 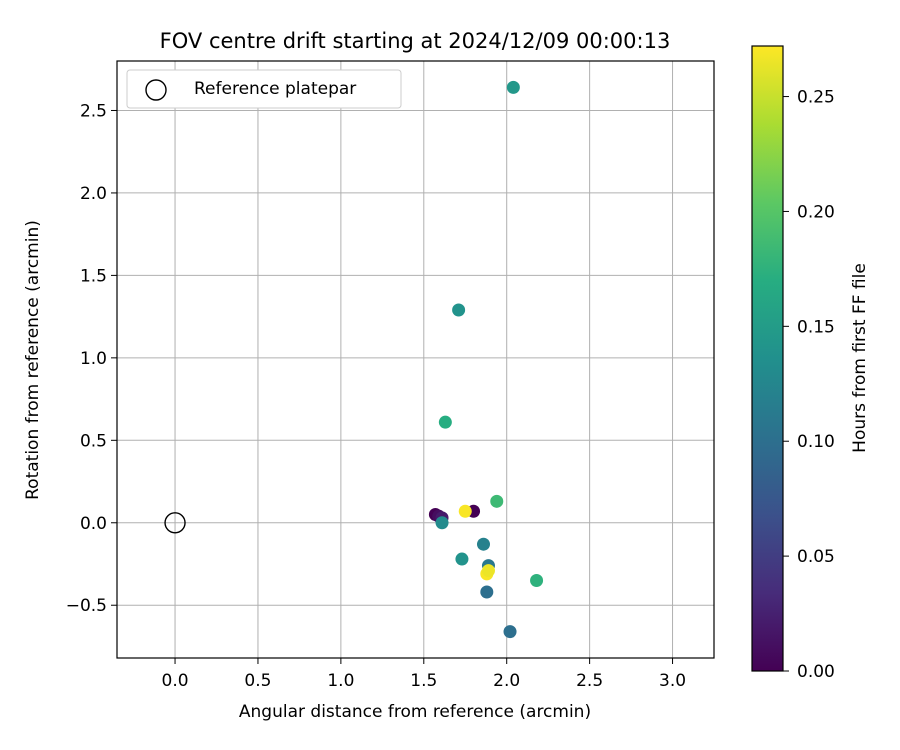 What do you see at coordinates (816, 327) in the screenshot?
I see `colorbar-tick-label: 0.15` at bounding box center [816, 327].